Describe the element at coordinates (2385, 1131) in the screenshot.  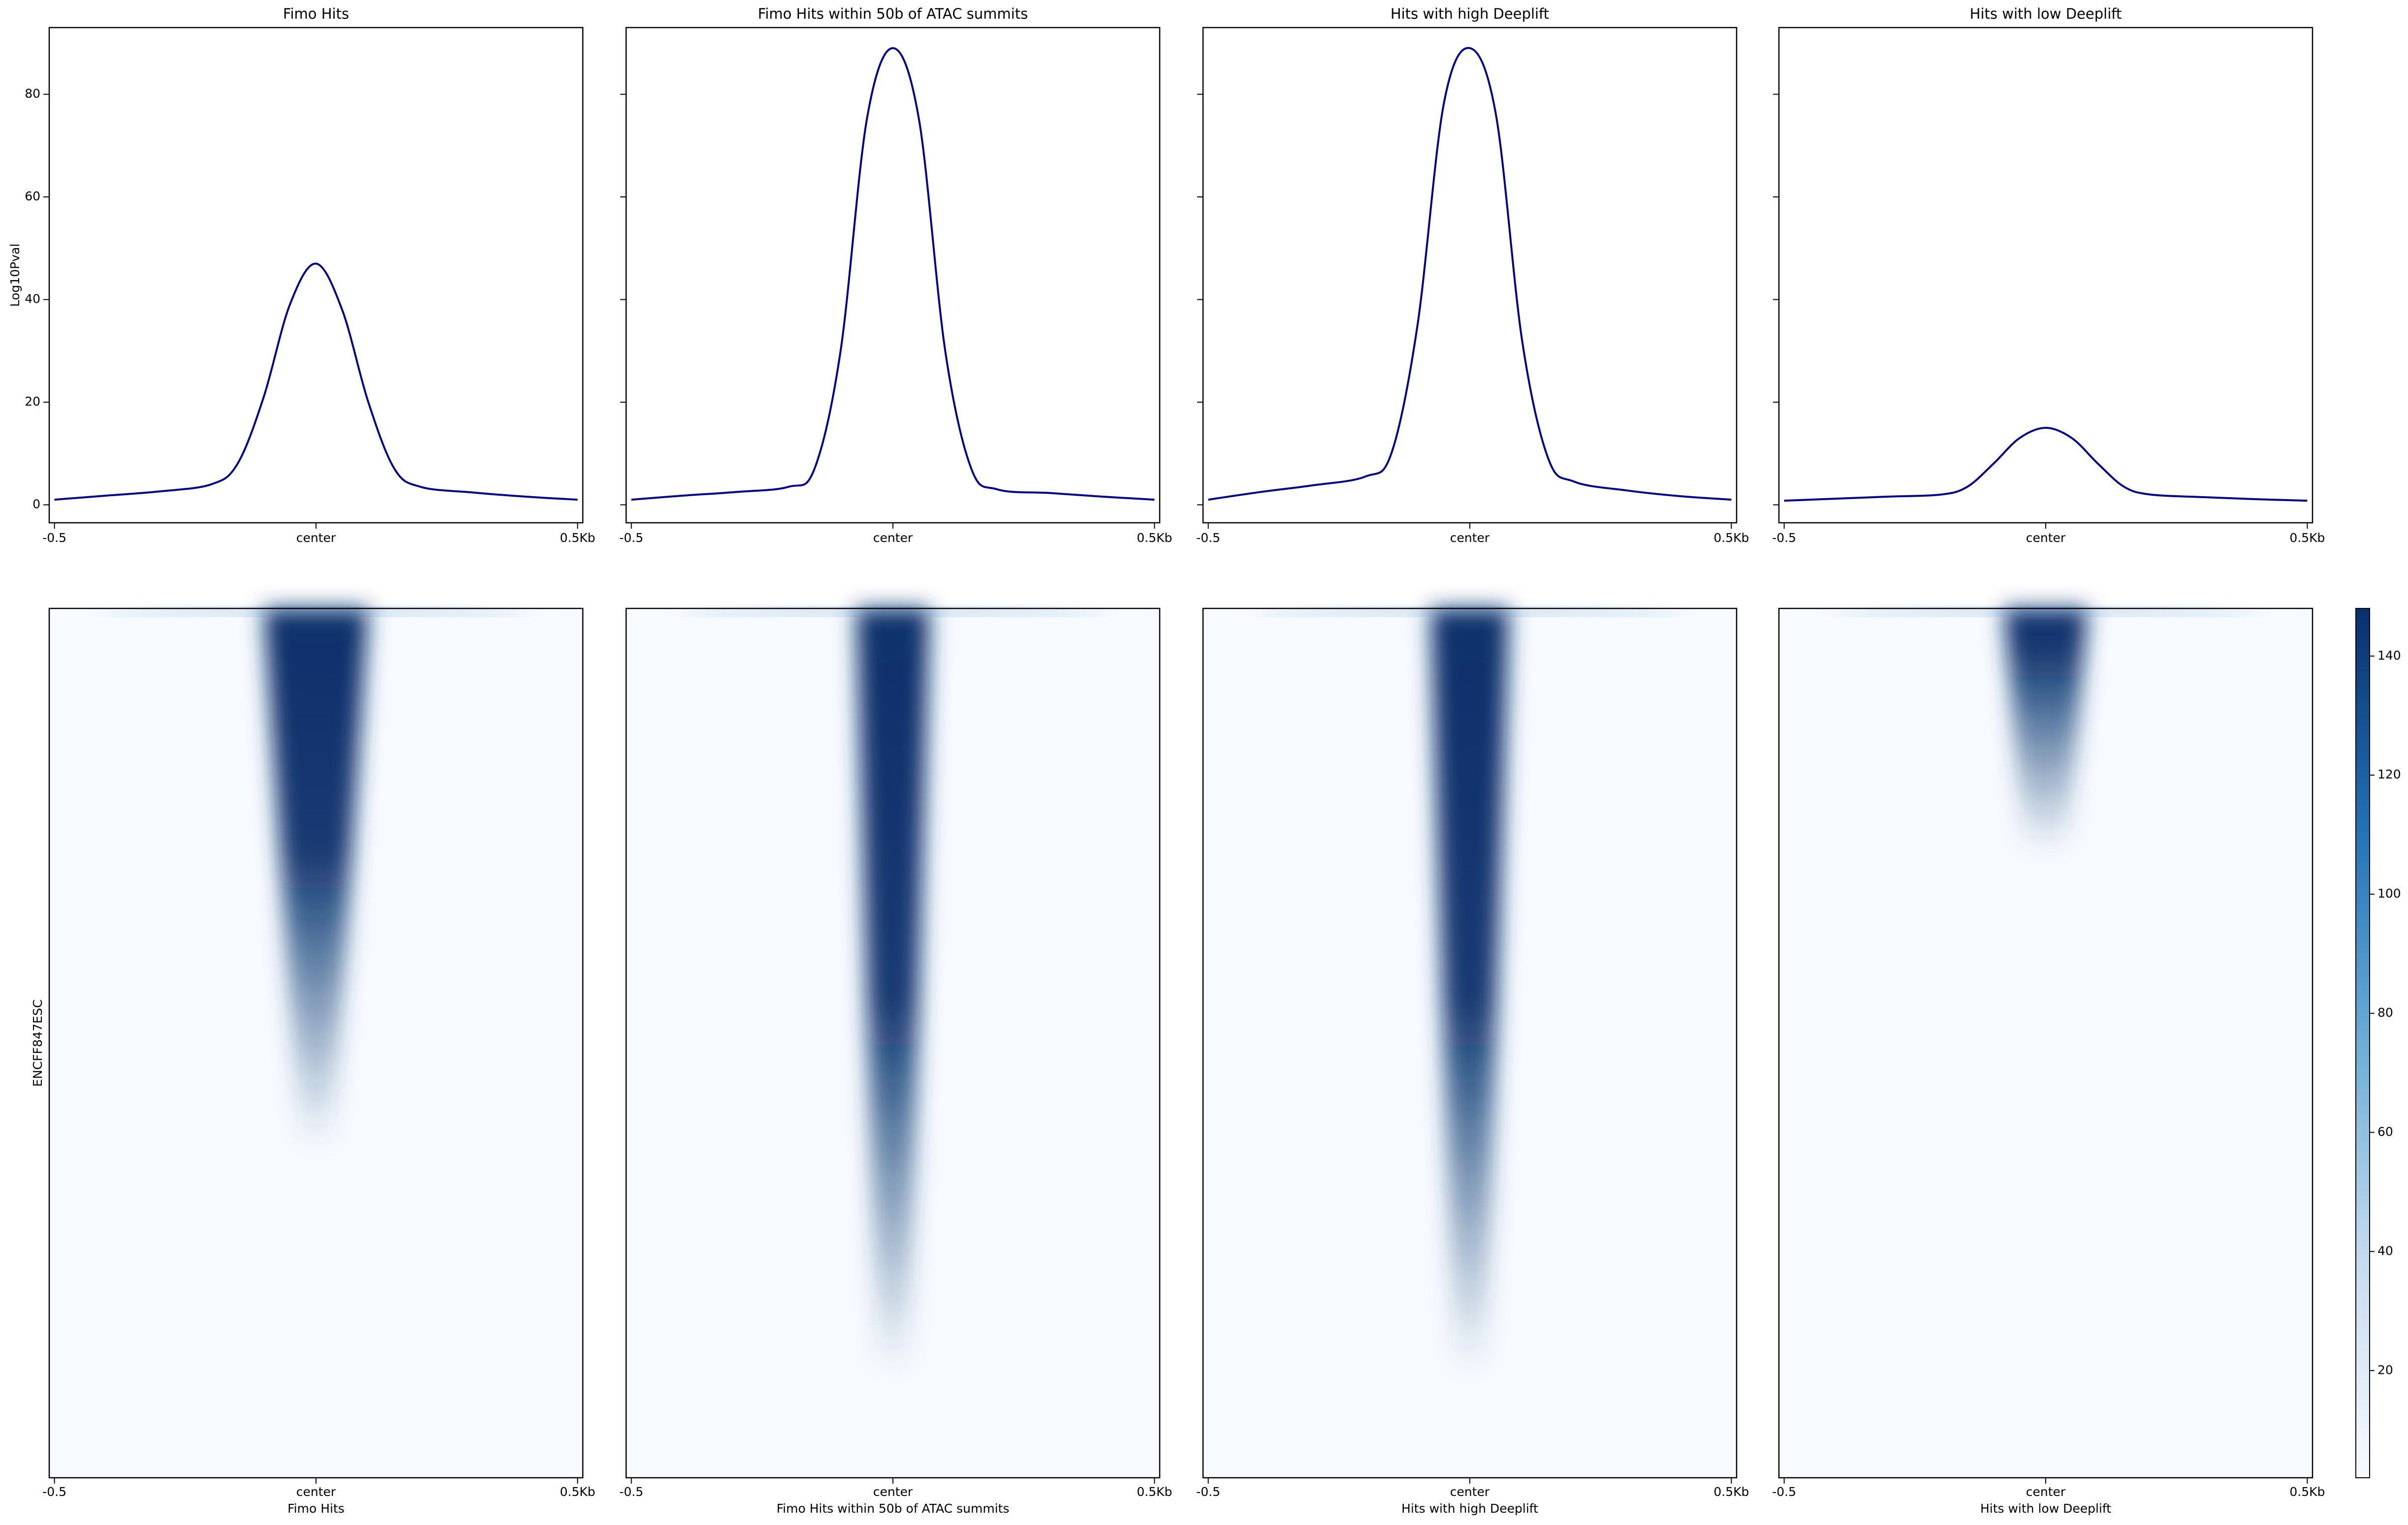
I see `colorbar-tick-label: 60` at that location.